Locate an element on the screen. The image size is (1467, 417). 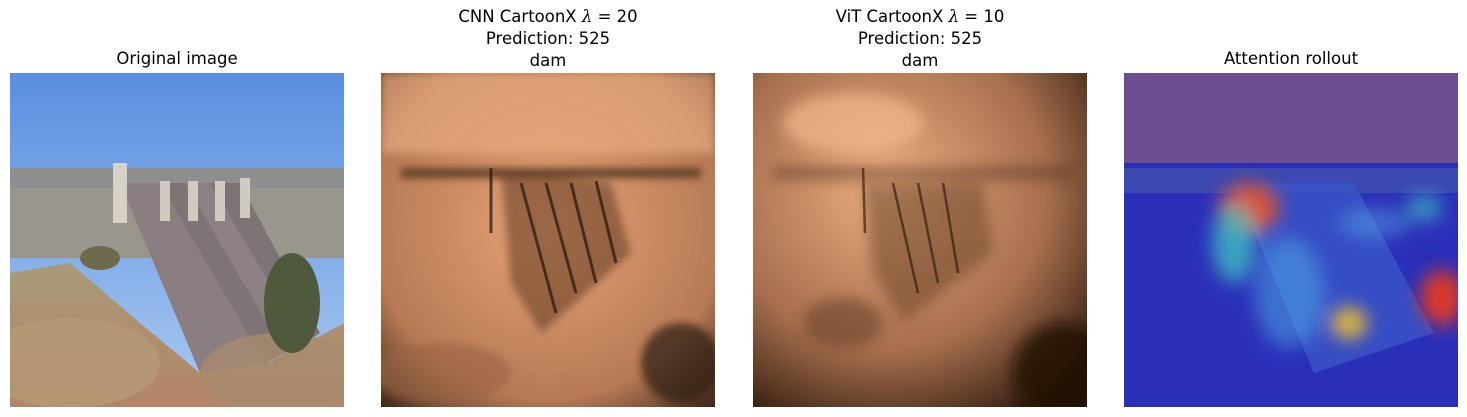
lambda-value: = 10 is located at coordinates (984, 16).